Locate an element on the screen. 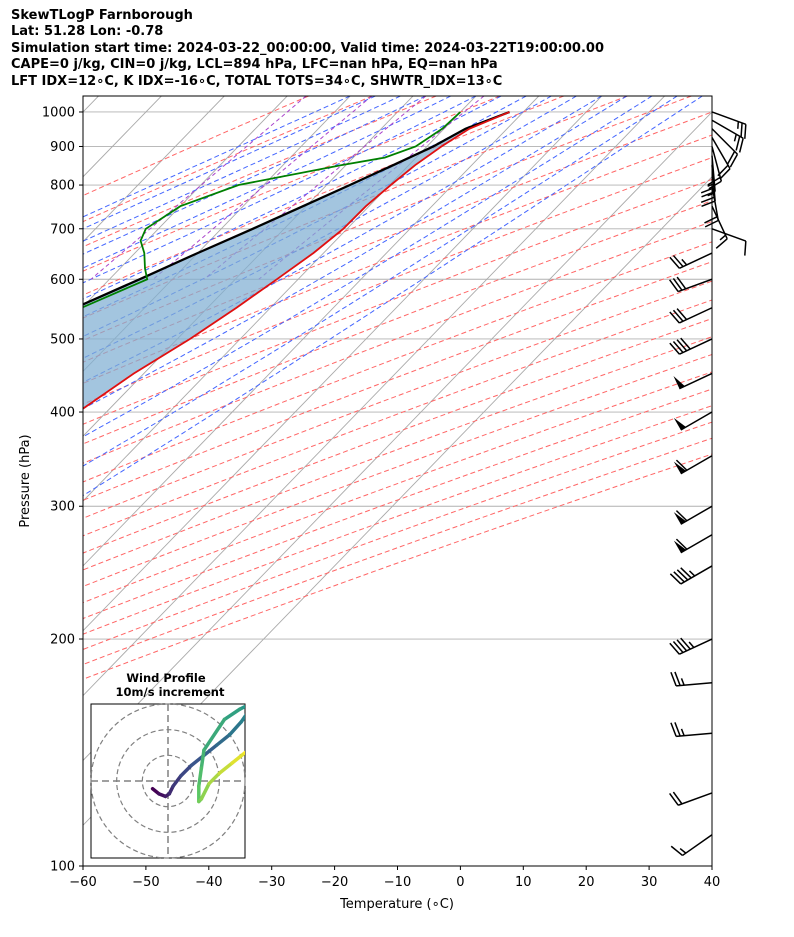  parcel-profile-line is located at coordinates (296, 208).